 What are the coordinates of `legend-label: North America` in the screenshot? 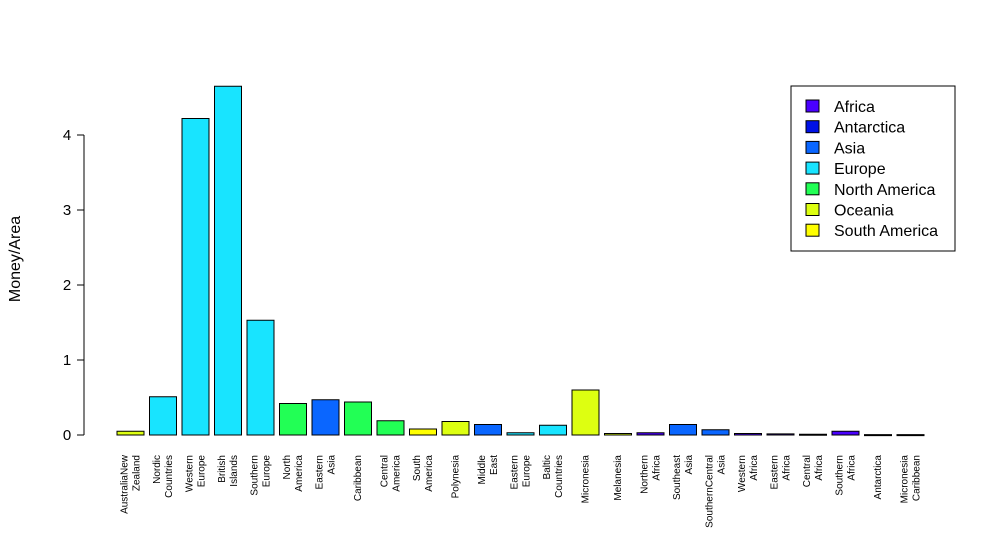 It's located at (884, 190).